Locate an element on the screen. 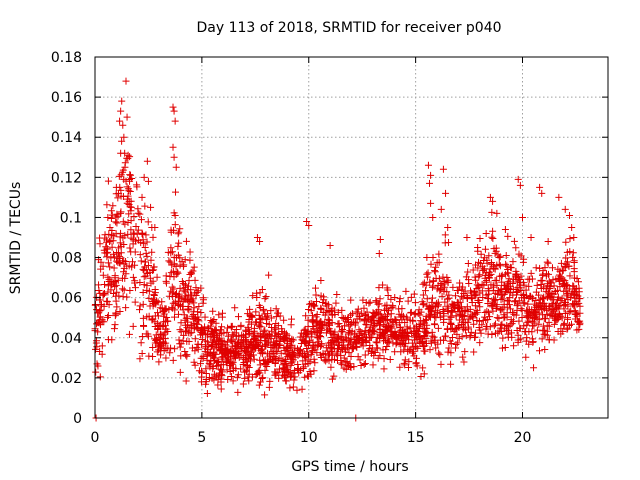 This screenshot has width=640, height=480. y-tick-label: 0.08 is located at coordinates (66, 259).